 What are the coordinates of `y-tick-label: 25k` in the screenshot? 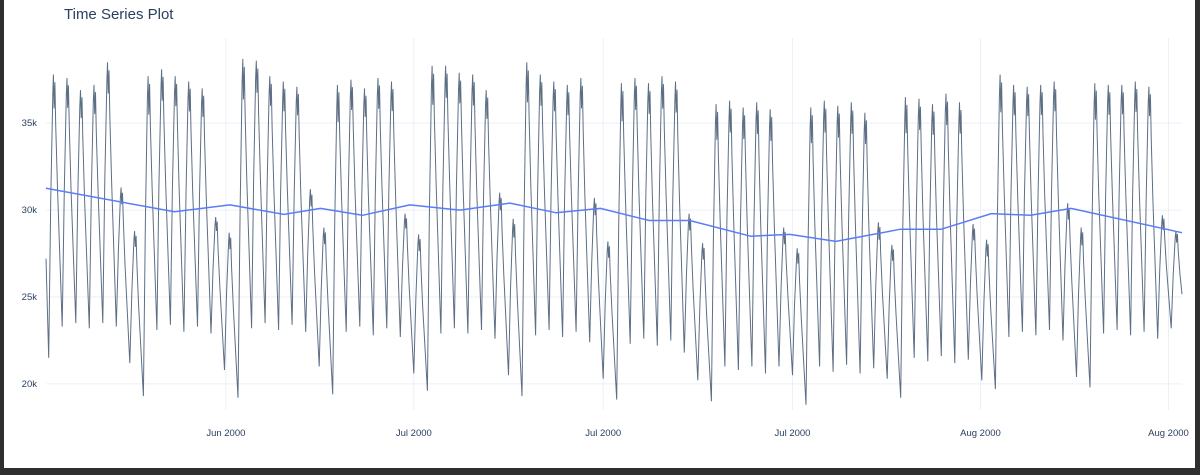 It's located at (30, 297).